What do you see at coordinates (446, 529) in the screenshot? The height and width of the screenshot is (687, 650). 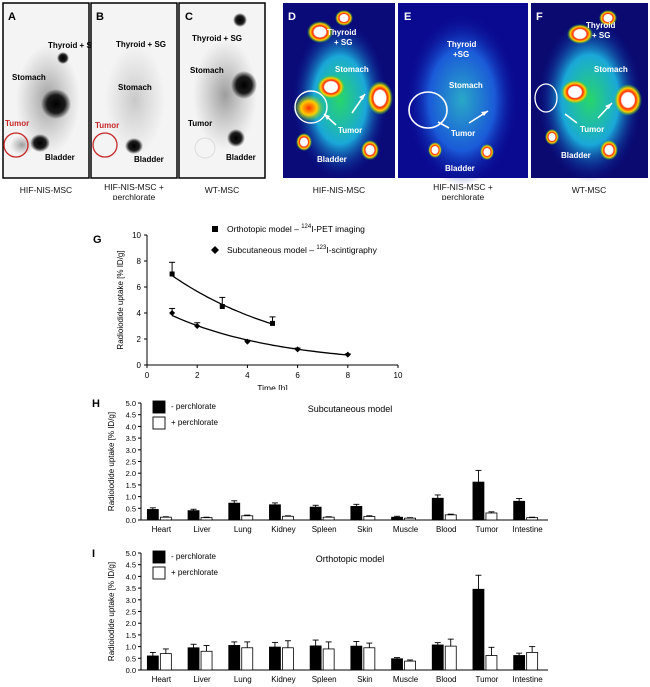 I see `category-label: Blood` at bounding box center [446, 529].